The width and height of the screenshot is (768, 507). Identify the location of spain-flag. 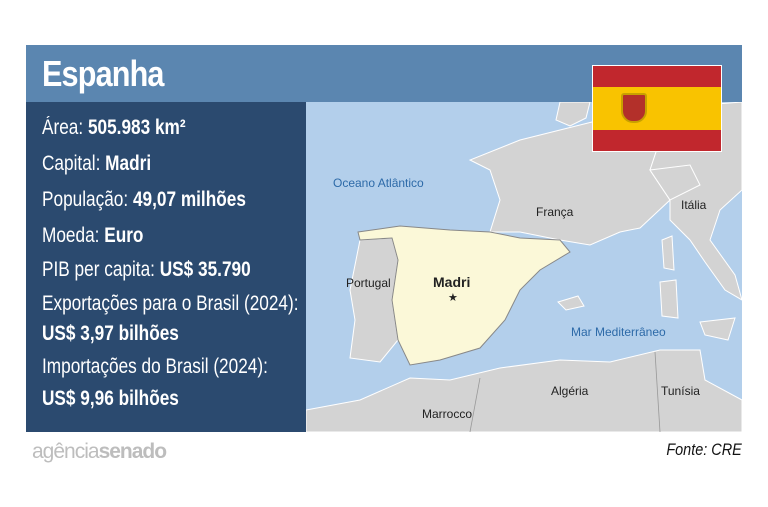
(657, 108).